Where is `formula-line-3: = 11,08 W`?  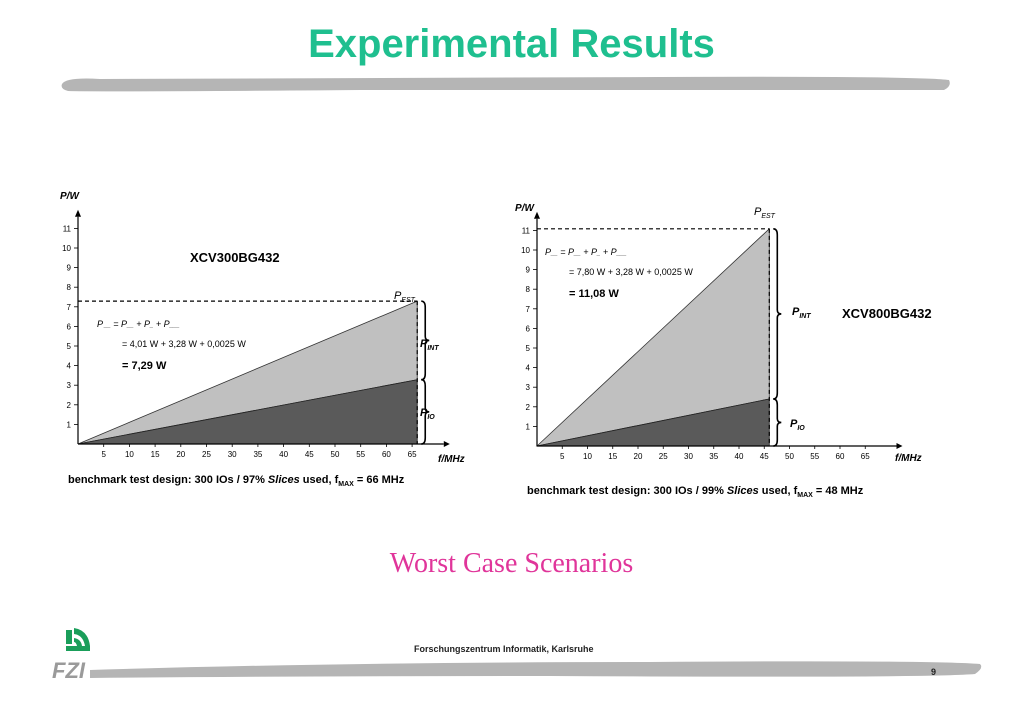
formula-line-3: = 11,08 W is located at coordinates (594, 294).